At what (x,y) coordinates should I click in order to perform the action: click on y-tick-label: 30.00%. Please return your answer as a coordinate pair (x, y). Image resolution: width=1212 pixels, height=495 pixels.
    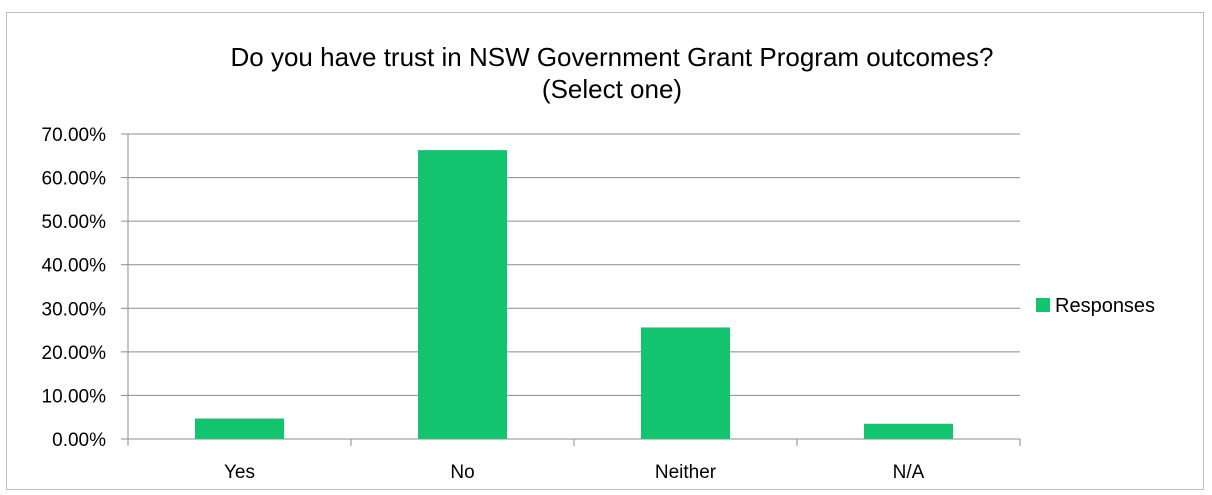
    Looking at the image, I should click on (74, 309).